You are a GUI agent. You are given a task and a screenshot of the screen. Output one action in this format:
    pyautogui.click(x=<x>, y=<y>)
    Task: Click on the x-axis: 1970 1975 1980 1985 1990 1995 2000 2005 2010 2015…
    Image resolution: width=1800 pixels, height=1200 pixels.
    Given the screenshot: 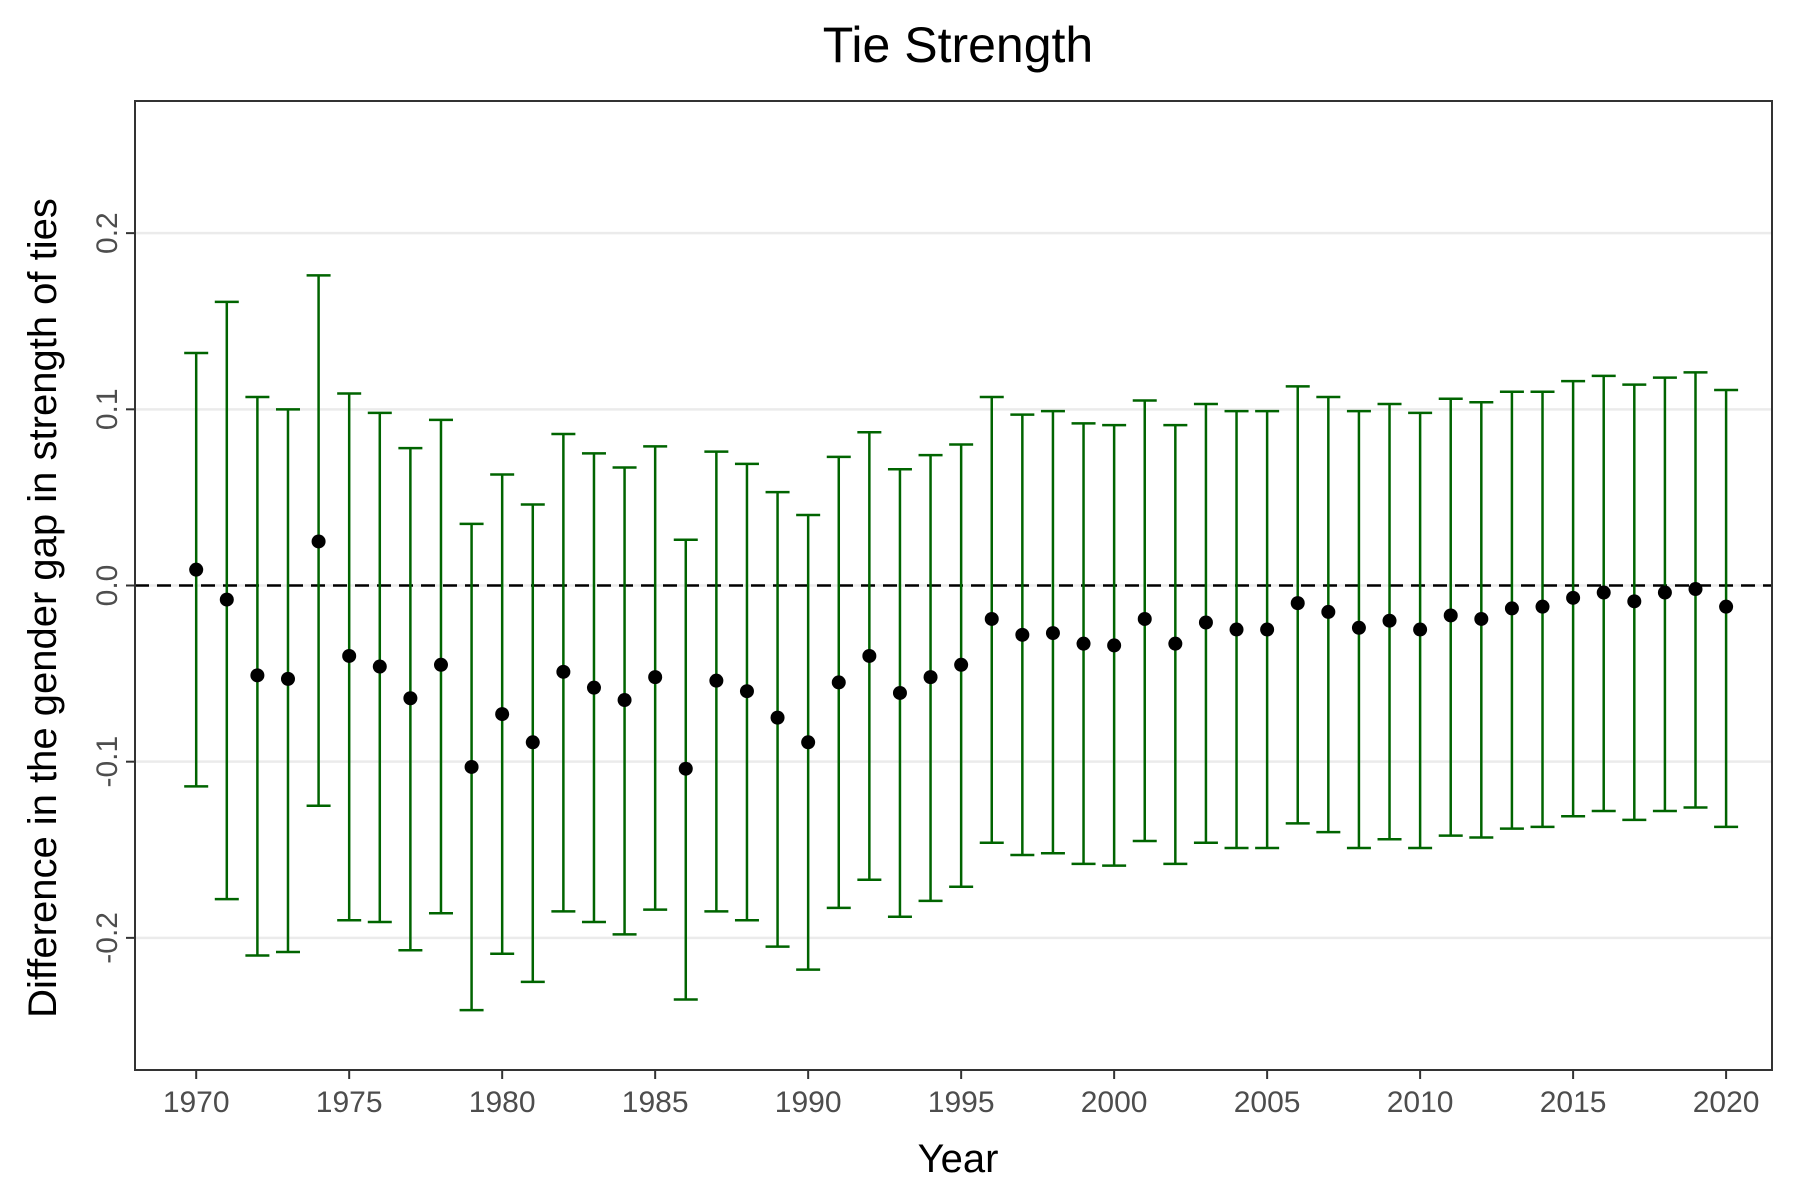 What is the action you would take?
    pyautogui.click(x=961, y=1094)
    